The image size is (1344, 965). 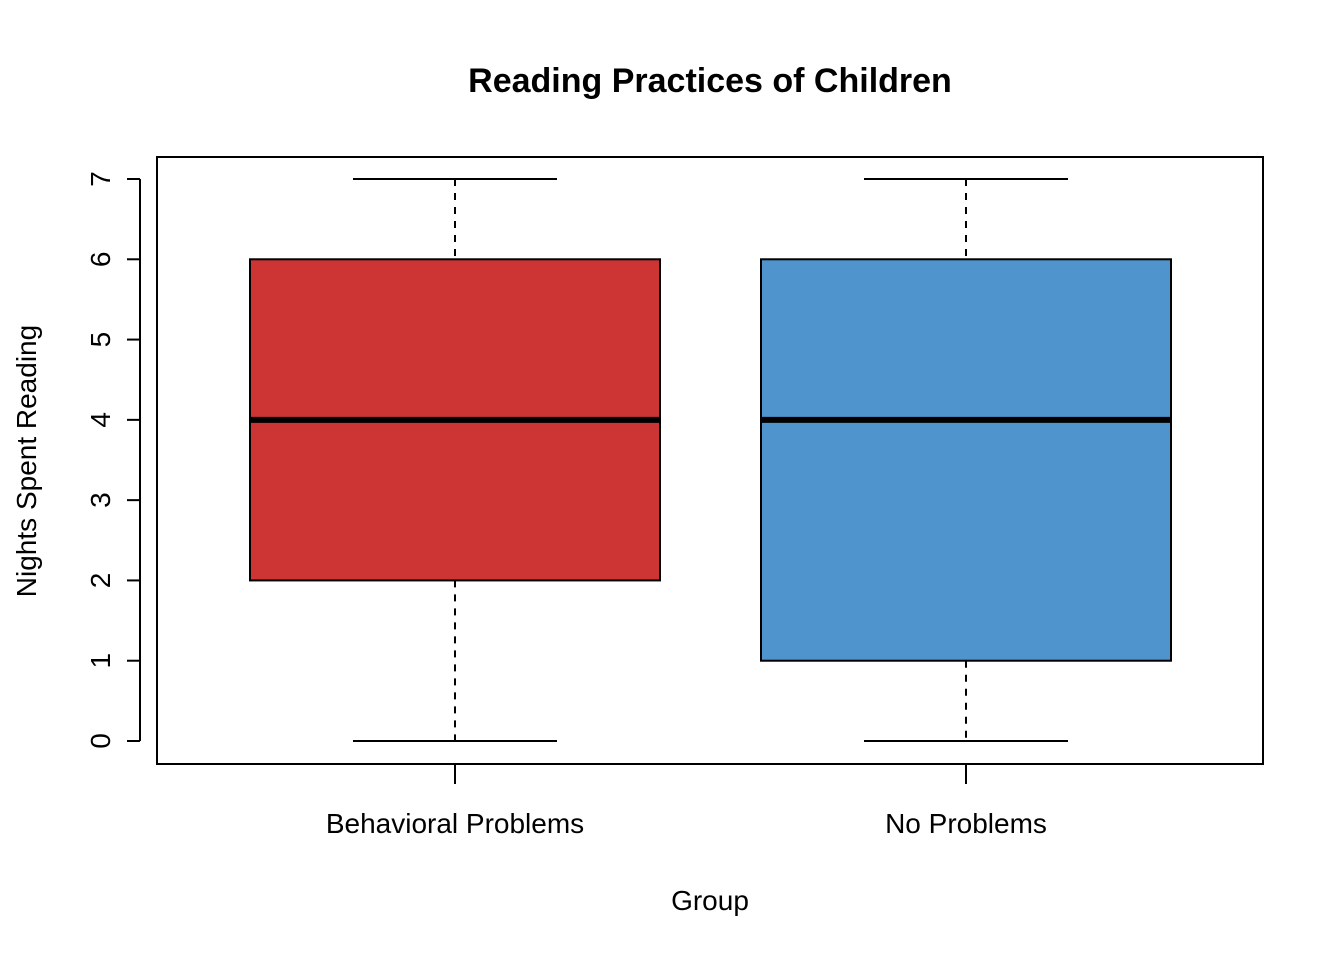 What do you see at coordinates (100, 420) in the screenshot?
I see `y-tick-label-4: 4` at bounding box center [100, 420].